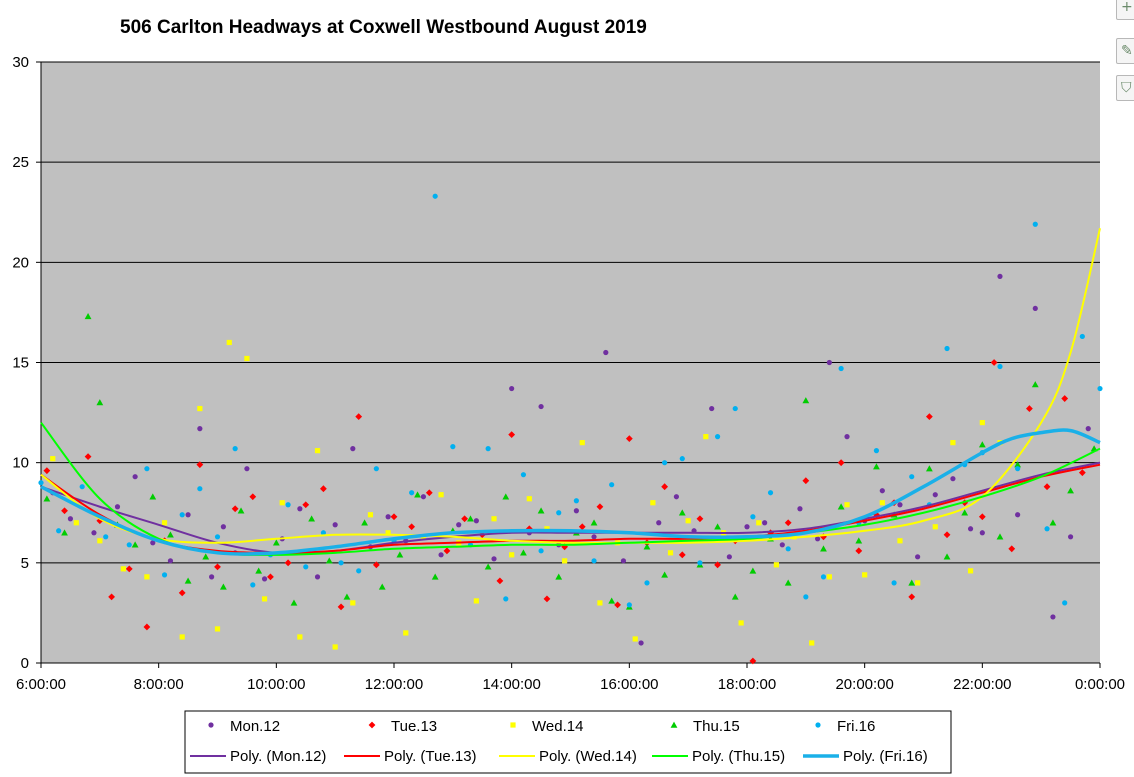  I want to click on filter-icon: ⛉, so click(1125, 88).